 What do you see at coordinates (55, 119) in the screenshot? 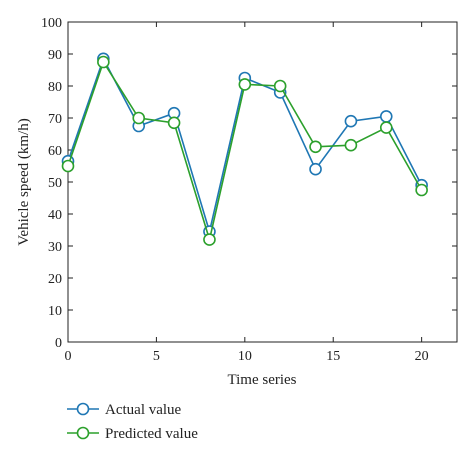
I see `y-tick-label: 70` at bounding box center [55, 119].